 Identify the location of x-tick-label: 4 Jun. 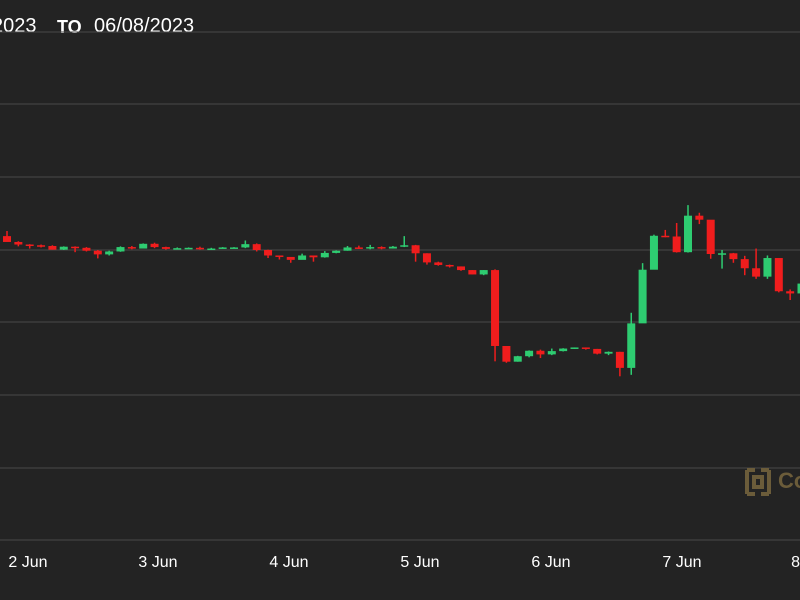
(288, 562).